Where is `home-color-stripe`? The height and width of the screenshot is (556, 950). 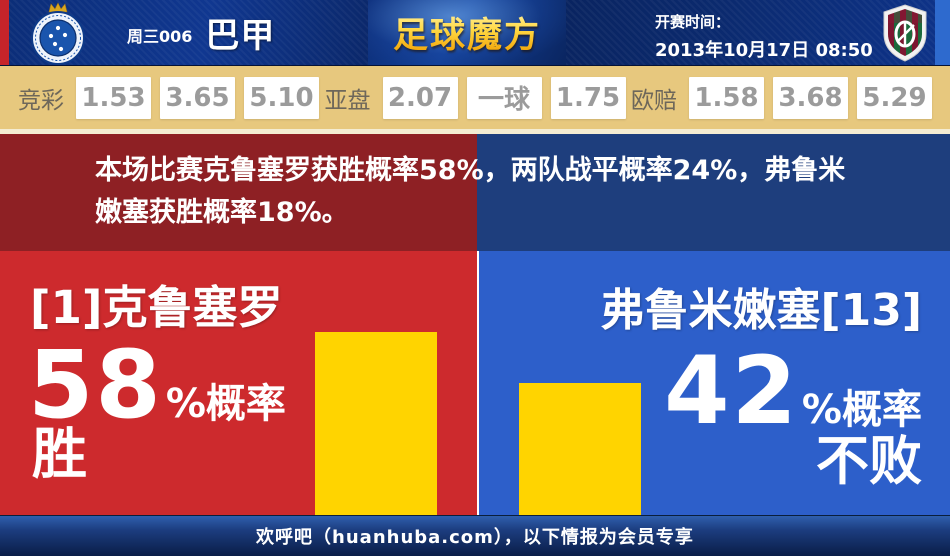
home-color-stripe is located at coordinates (4, 32).